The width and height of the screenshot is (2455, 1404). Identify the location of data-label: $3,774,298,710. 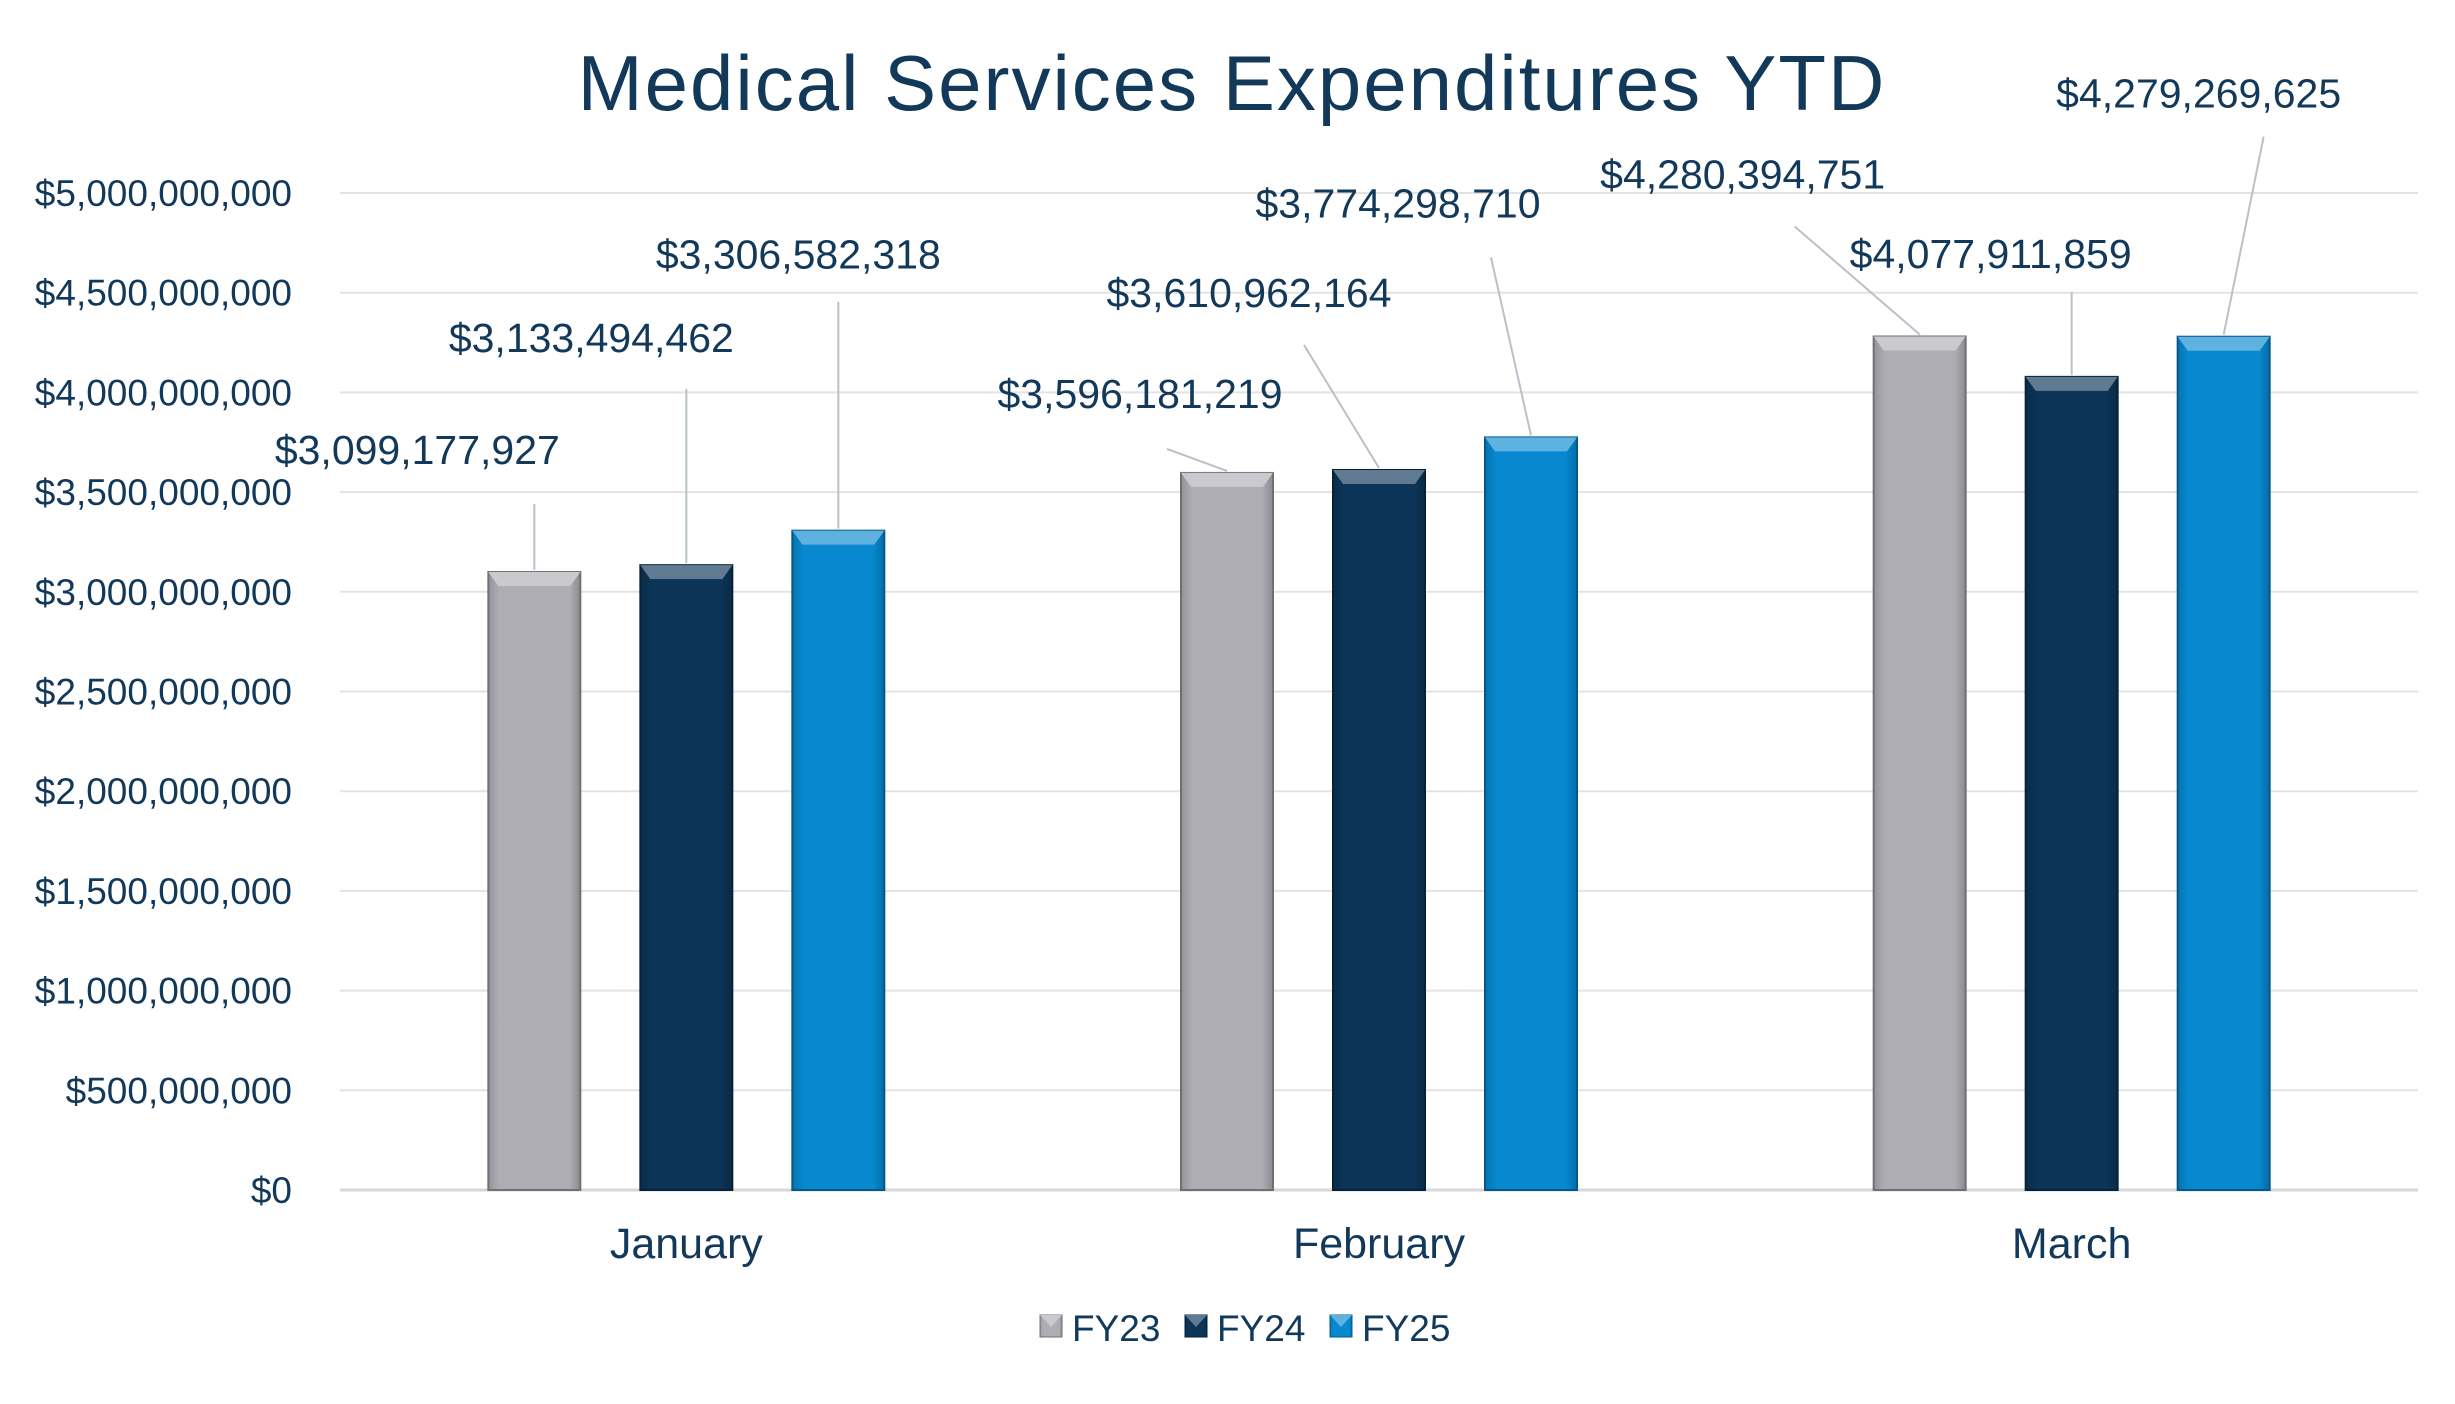
(1398, 203).